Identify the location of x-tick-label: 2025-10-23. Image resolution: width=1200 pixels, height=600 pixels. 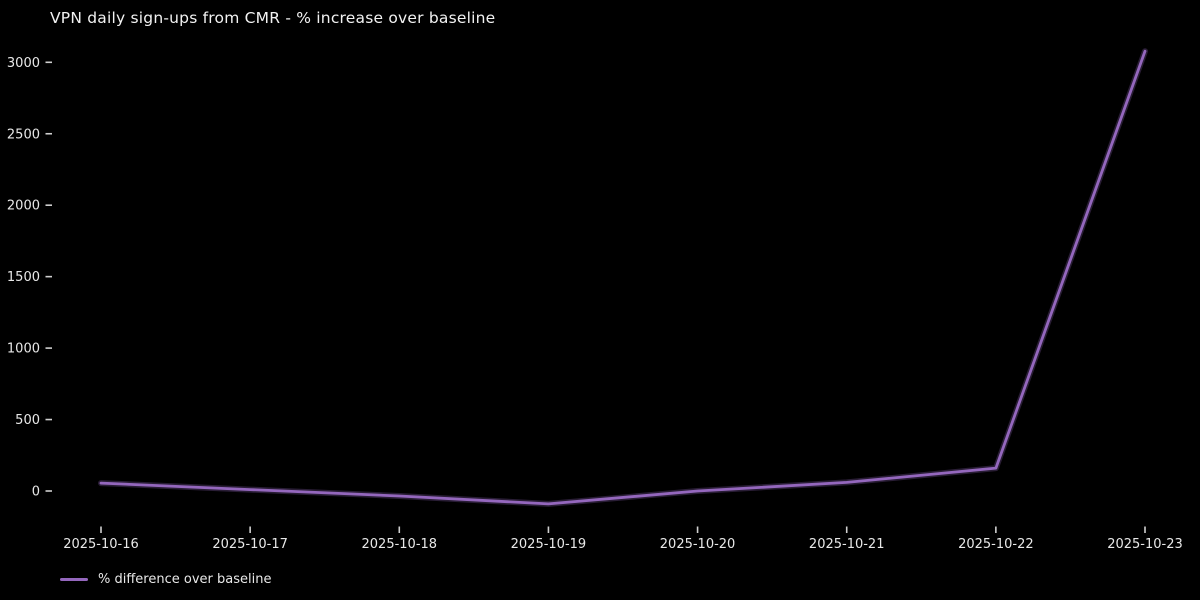
(1145, 544).